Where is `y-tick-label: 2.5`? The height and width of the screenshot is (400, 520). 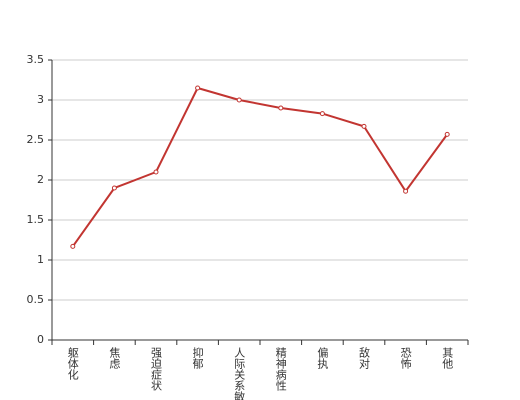 y-tick-label: 2.5 is located at coordinates (36, 139).